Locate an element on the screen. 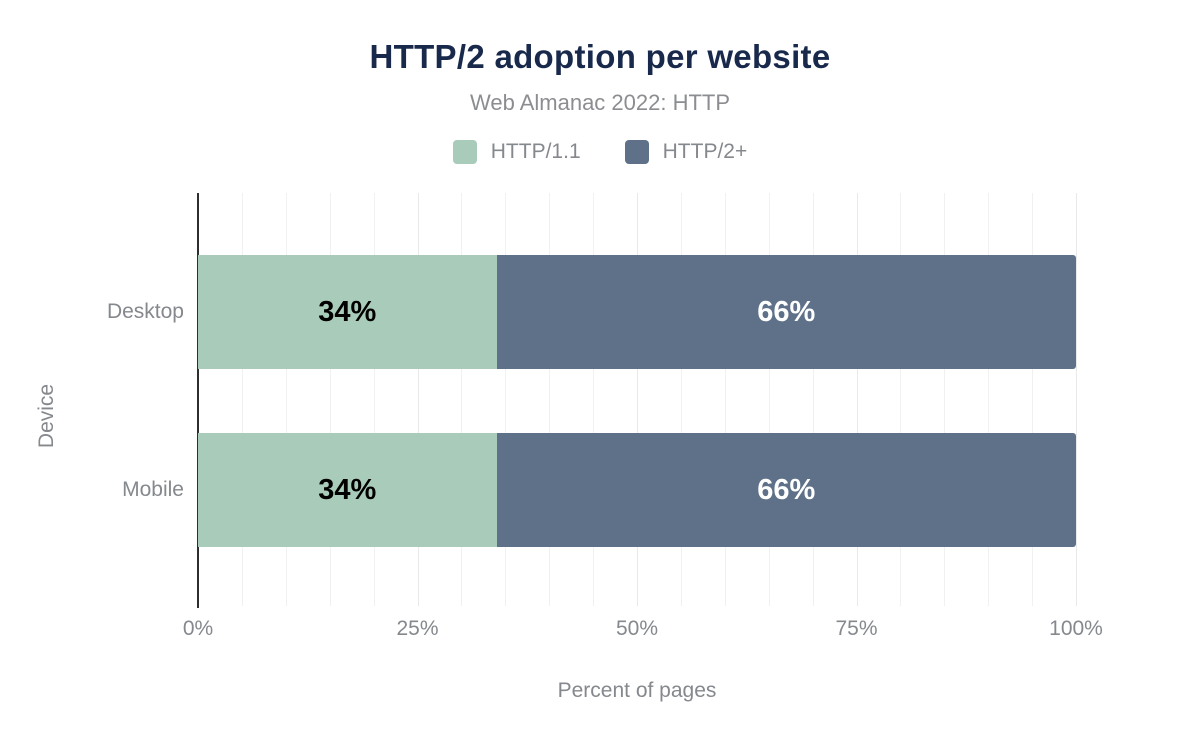 The image size is (1200, 742). legend-item-http-2-: HTTP/2+ is located at coordinates (686, 152).